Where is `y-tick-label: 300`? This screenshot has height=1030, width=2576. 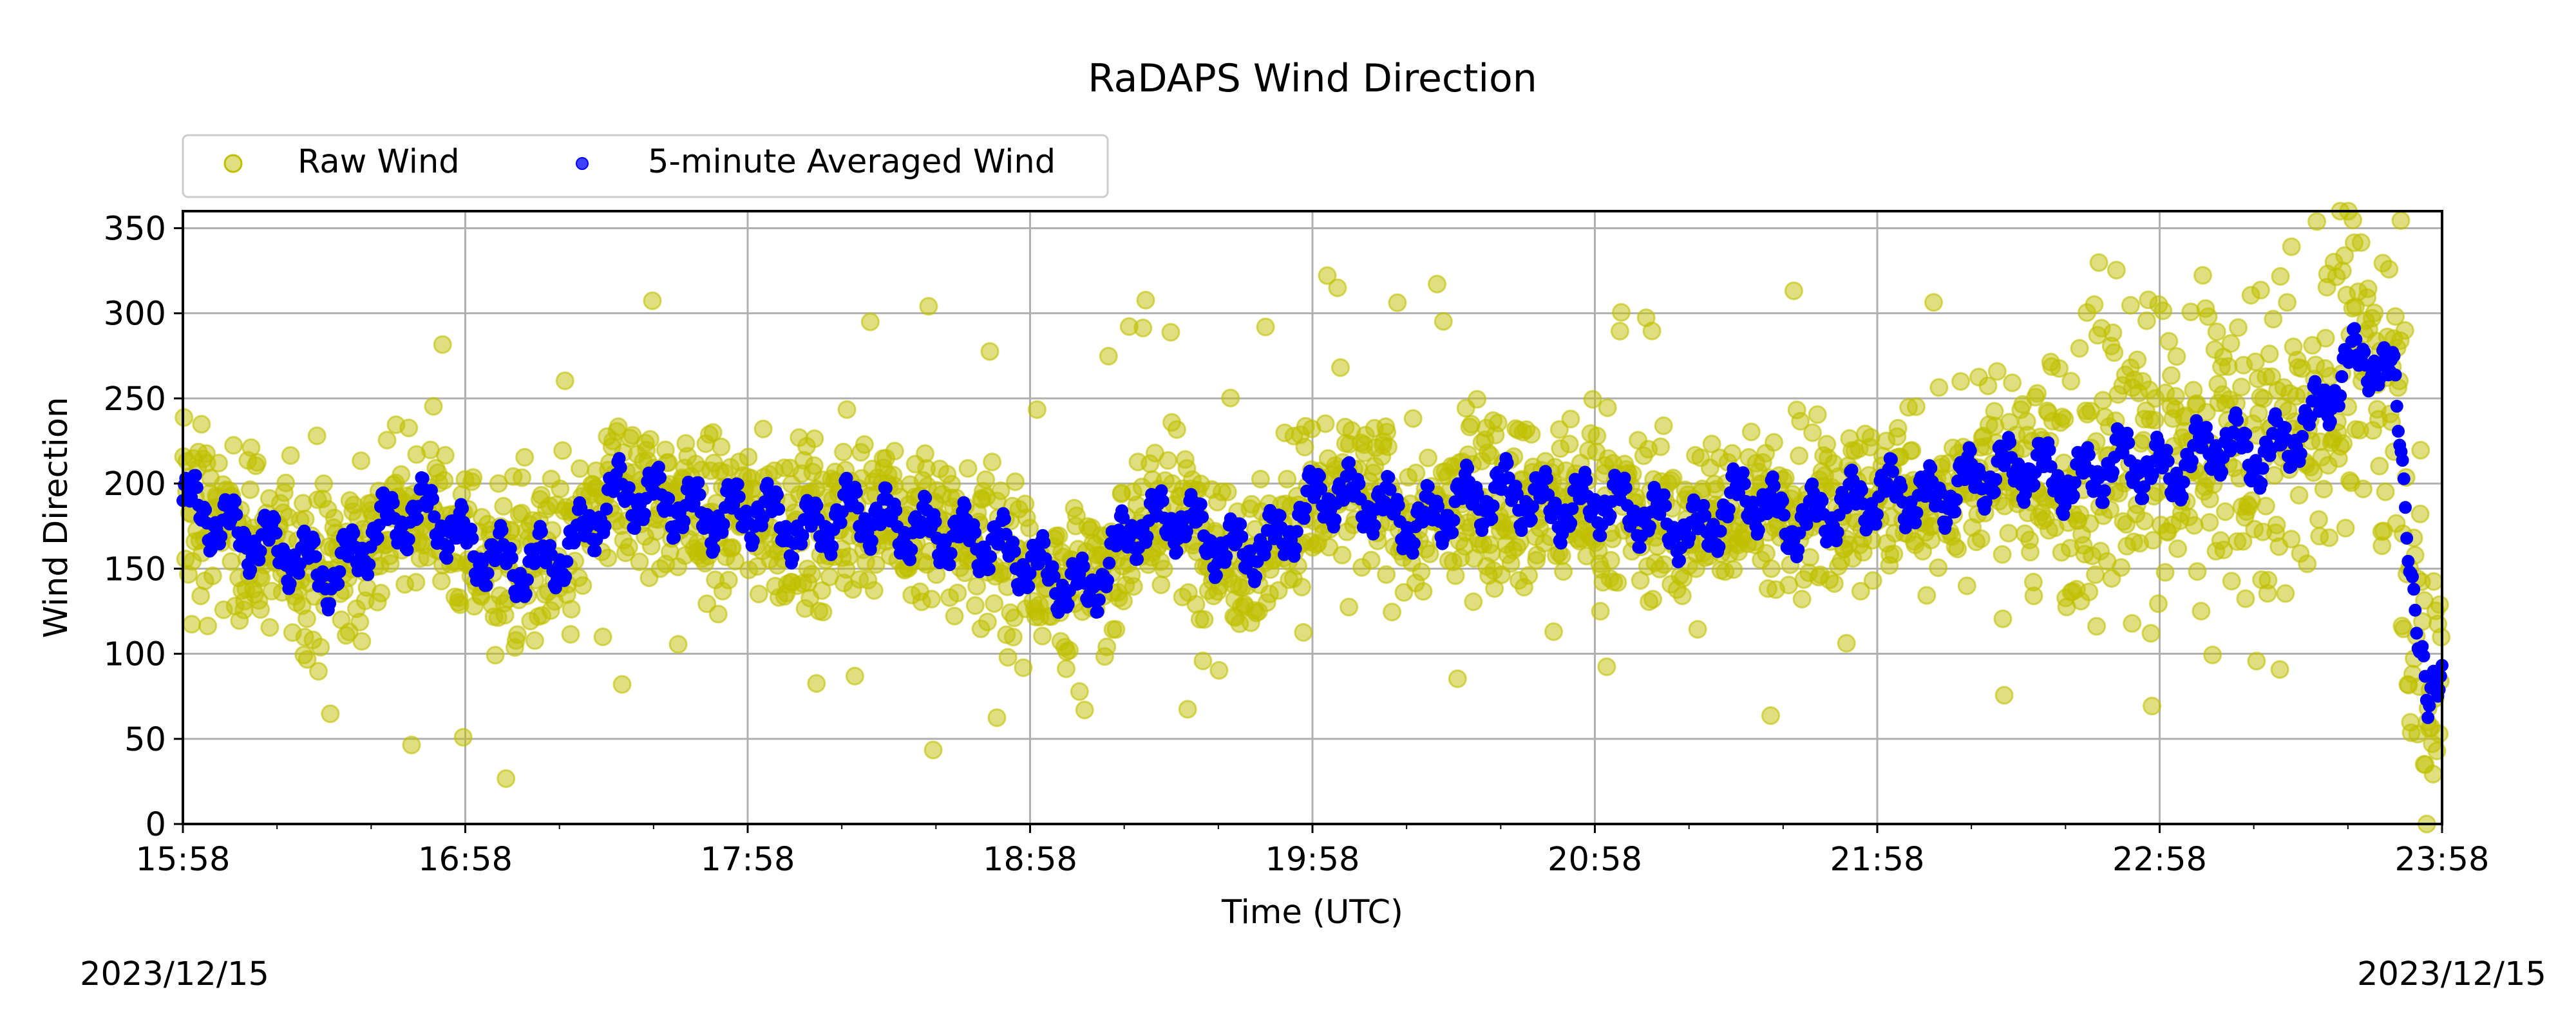 y-tick-label: 300 is located at coordinates (135, 314).